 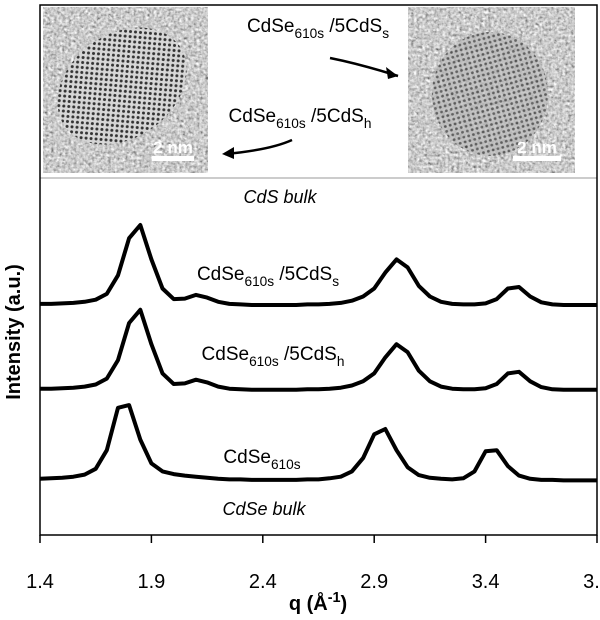 What do you see at coordinates (280, 197) in the screenshot?
I see `reference-label: CdS bulk` at bounding box center [280, 197].